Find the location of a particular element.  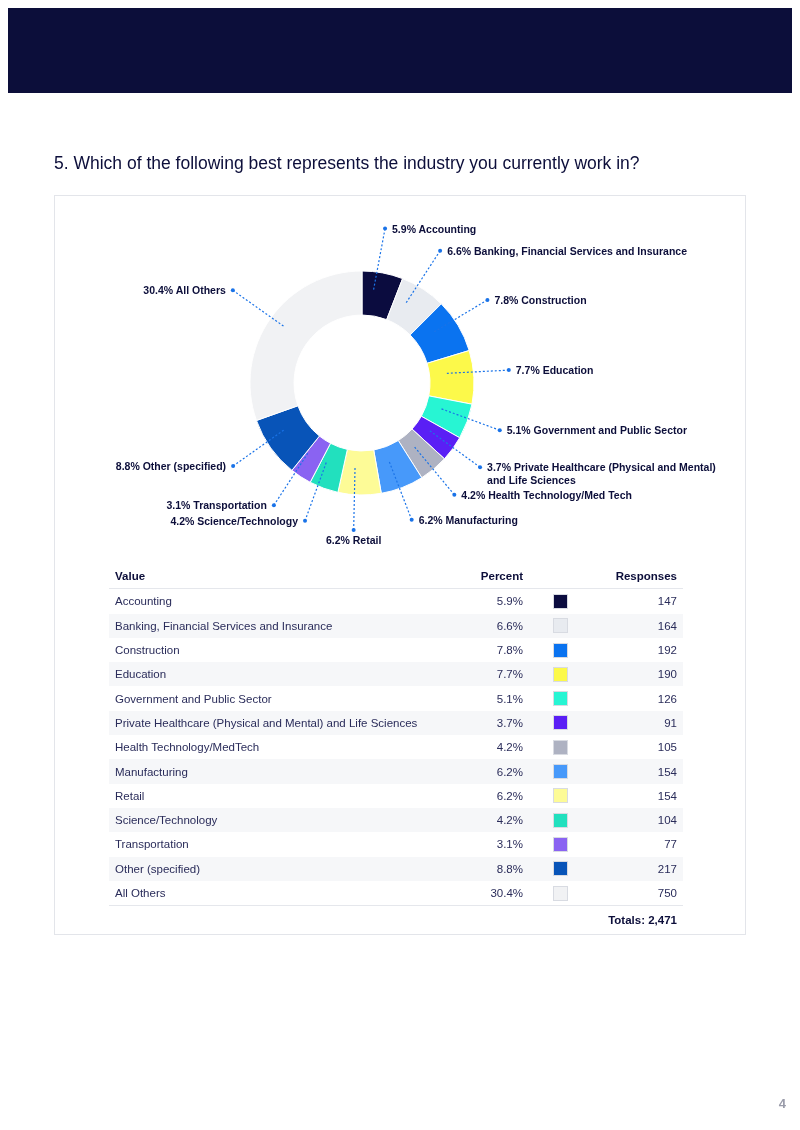

slice-label: 4.2% Health Technology/Med Tech is located at coordinates (546, 494).